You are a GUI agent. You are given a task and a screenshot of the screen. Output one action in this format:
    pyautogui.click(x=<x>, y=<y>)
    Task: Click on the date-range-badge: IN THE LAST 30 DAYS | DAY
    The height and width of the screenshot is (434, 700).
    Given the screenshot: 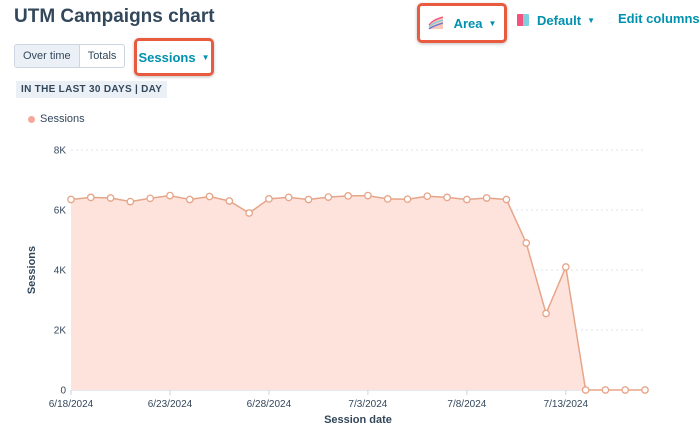 What is the action you would take?
    pyautogui.click(x=92, y=89)
    